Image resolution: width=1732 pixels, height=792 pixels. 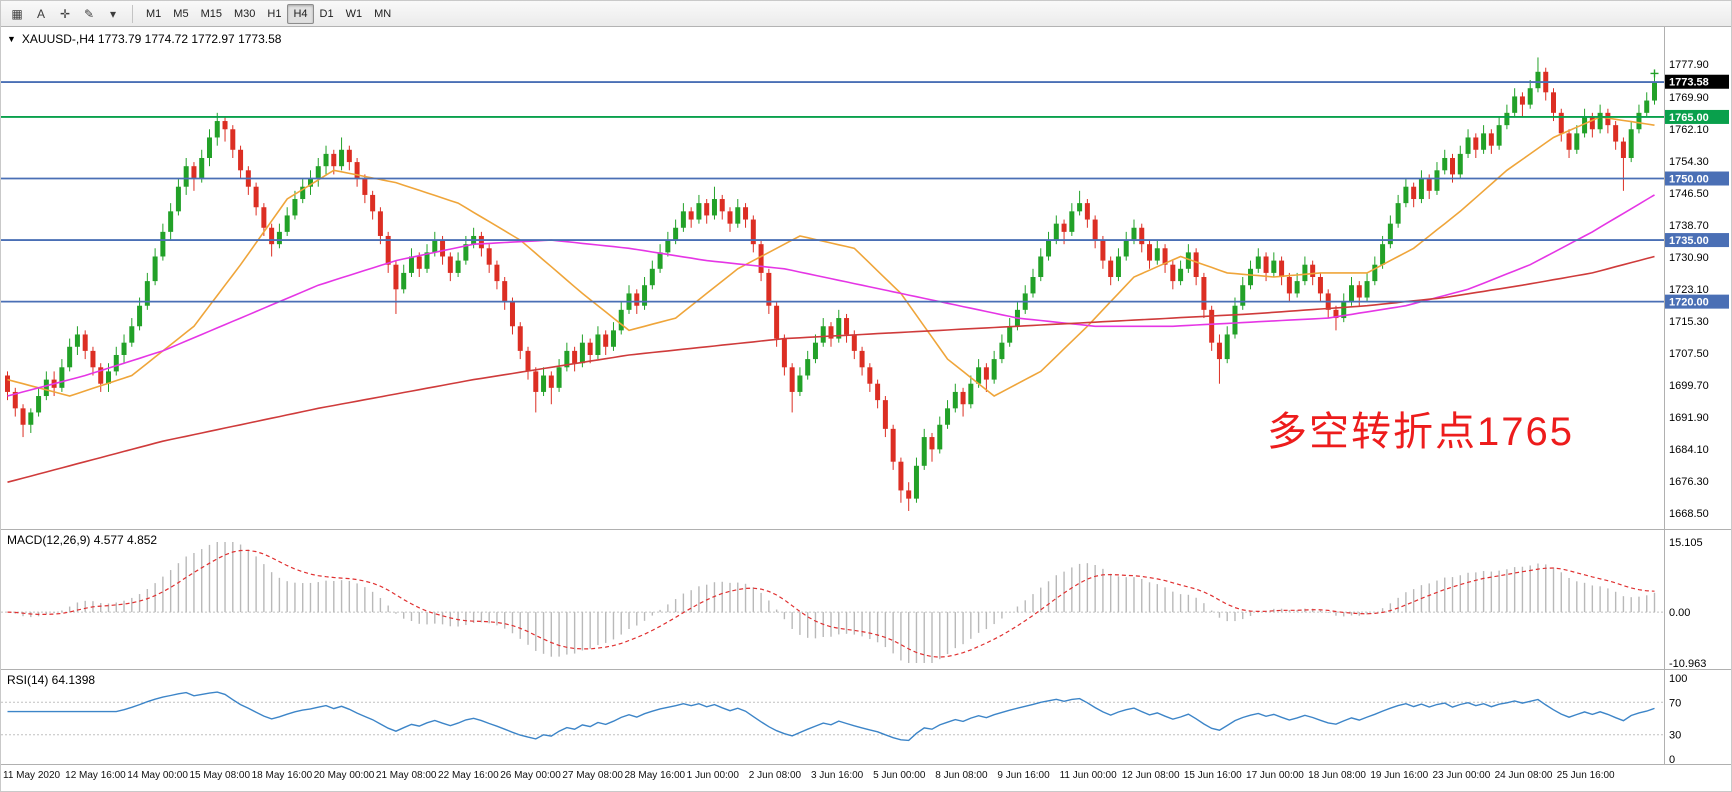 I want to click on toolbar: ▦ A ✛ ✎ ▾ M1 M5 M15 M30 H1 H4 D1 W1 MN, so click(x=866, y=14).